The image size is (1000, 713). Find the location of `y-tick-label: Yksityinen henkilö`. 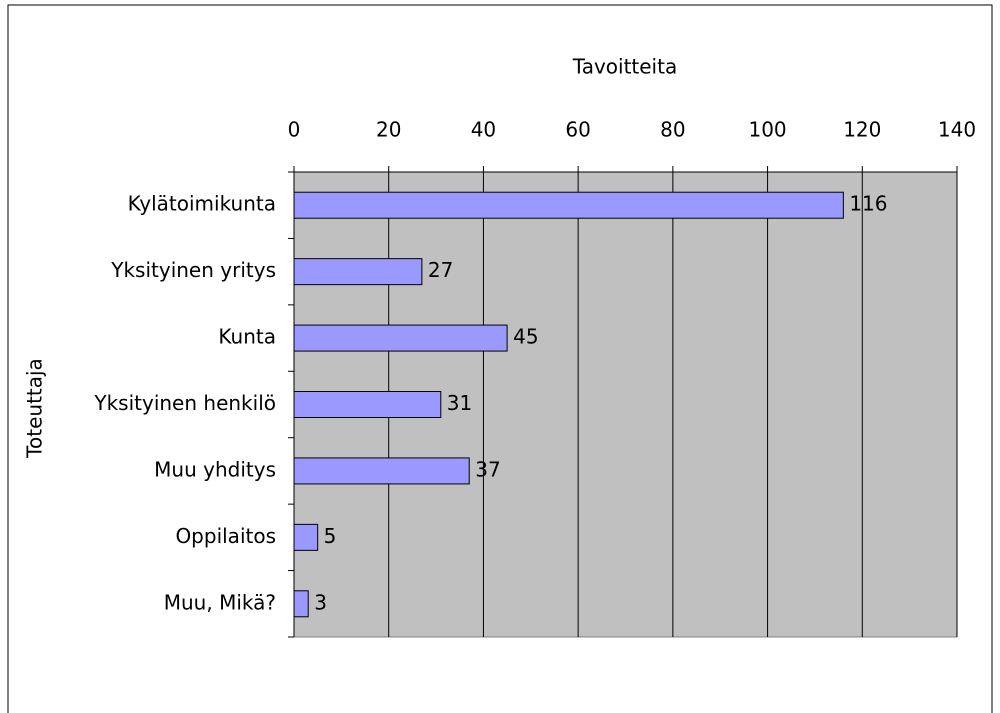

y-tick-label: Yksityinen henkilö is located at coordinates (184, 403).